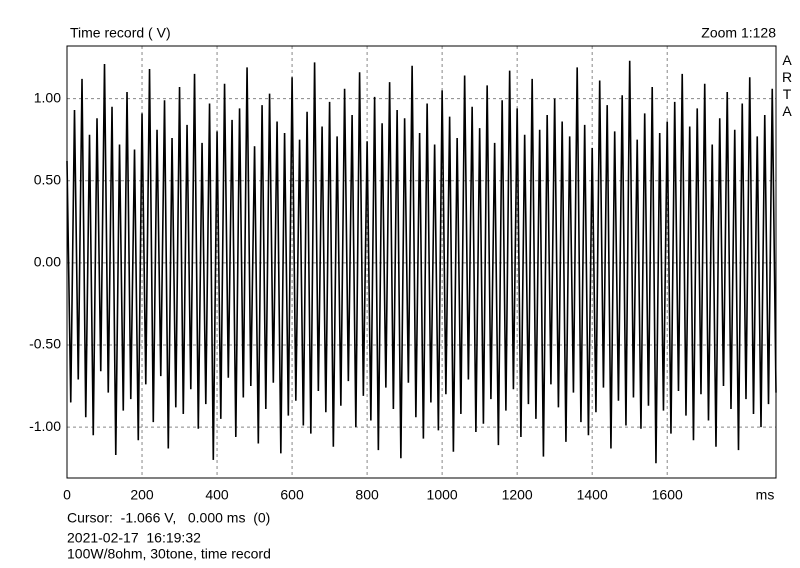  I want to click on x-tick-label: 0, so click(67, 495).